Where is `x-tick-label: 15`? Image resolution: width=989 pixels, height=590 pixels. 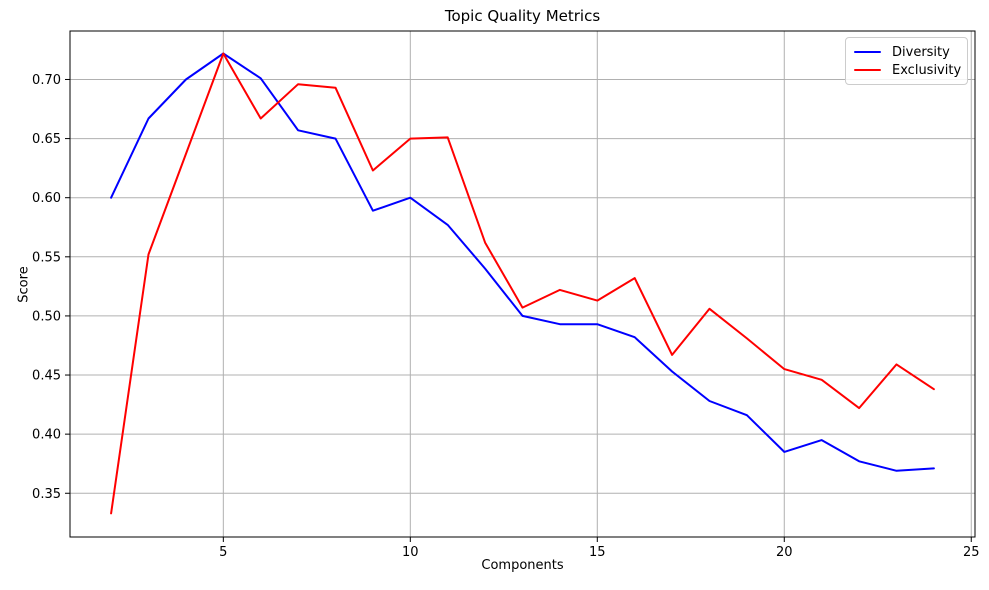
x-tick-label: 15 is located at coordinates (597, 552).